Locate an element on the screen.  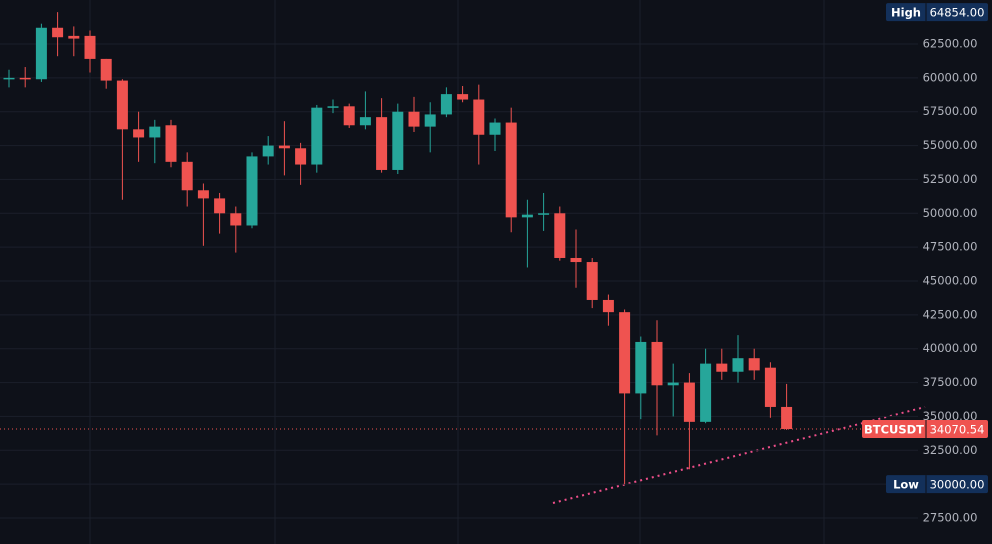
y-tick-label: 50000.00 is located at coordinates (950, 213).